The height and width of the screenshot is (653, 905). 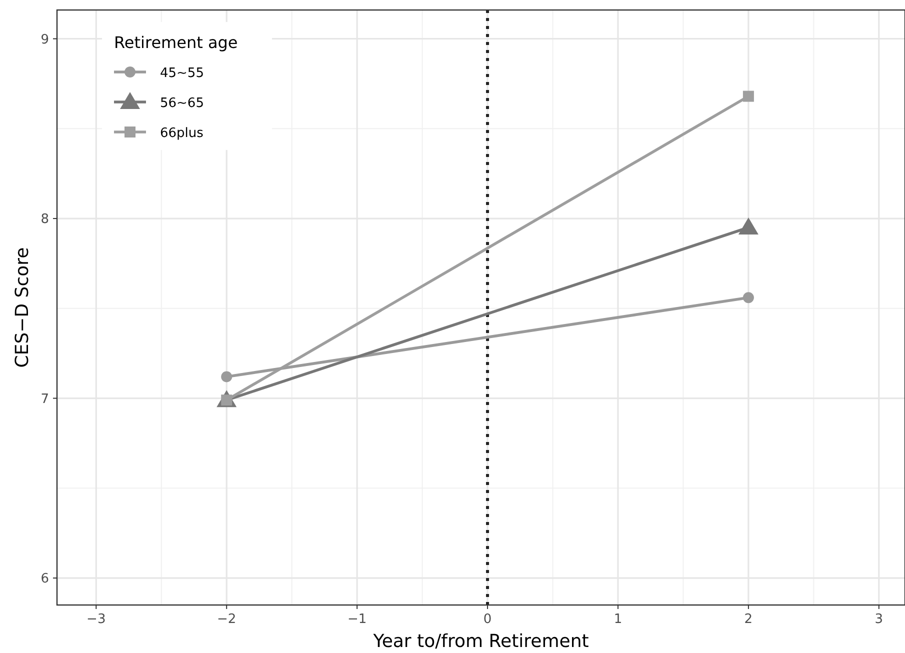 What do you see at coordinates (44, 579) in the screenshot?
I see `y-tick-label: 6` at bounding box center [44, 579].